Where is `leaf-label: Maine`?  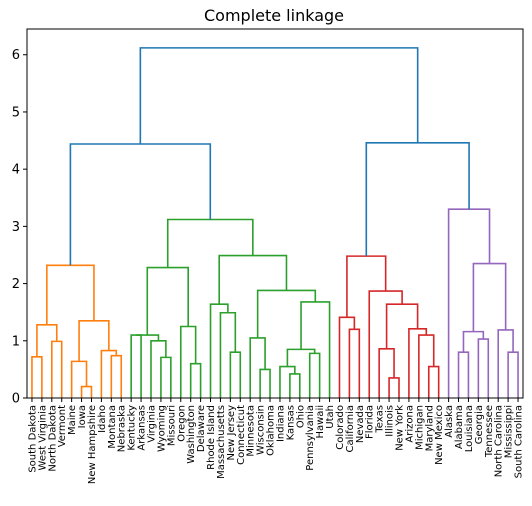
leaf-label: Maine is located at coordinates (72, 420).